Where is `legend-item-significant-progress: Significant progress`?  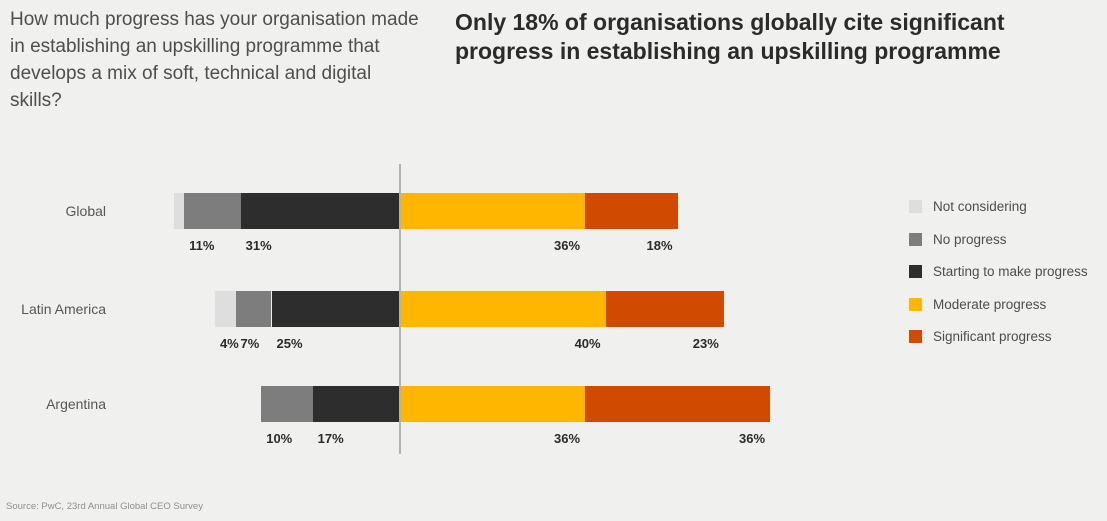
legend-item-significant-progress: Significant progress is located at coordinates (998, 336).